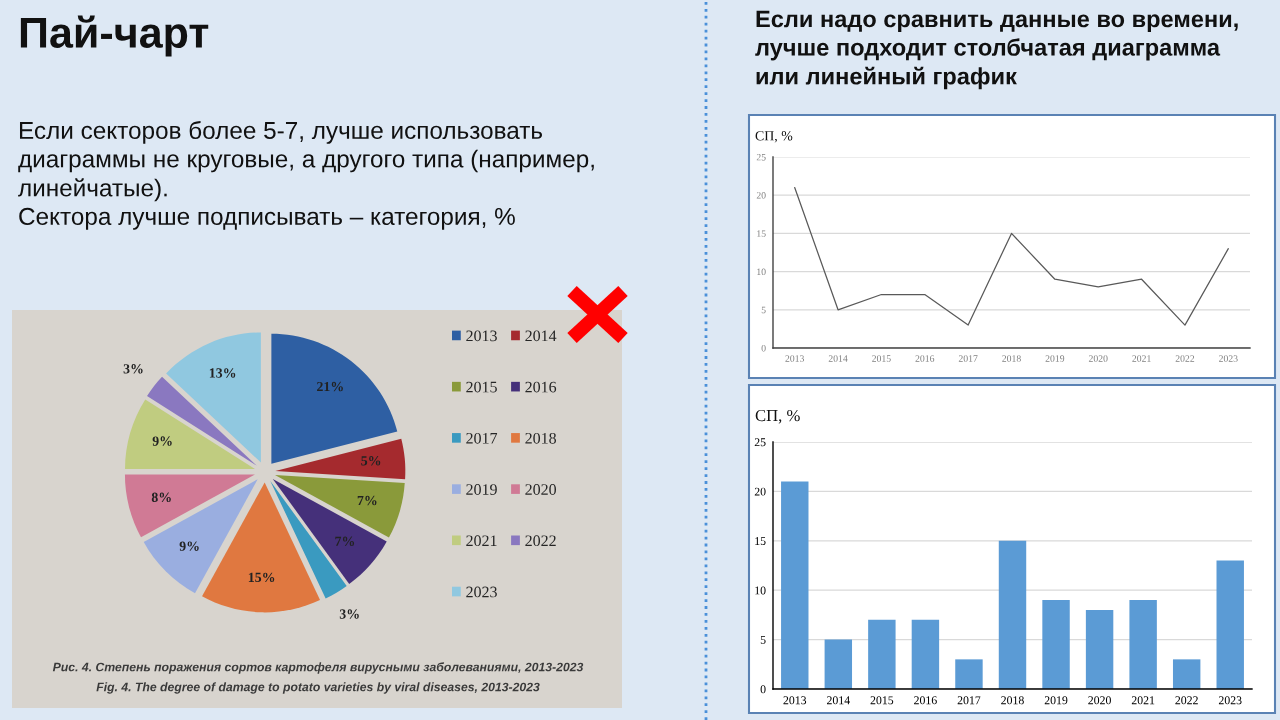  Describe the element at coordinates (481, 592) in the screenshot. I see `legend-label: 2023` at that location.